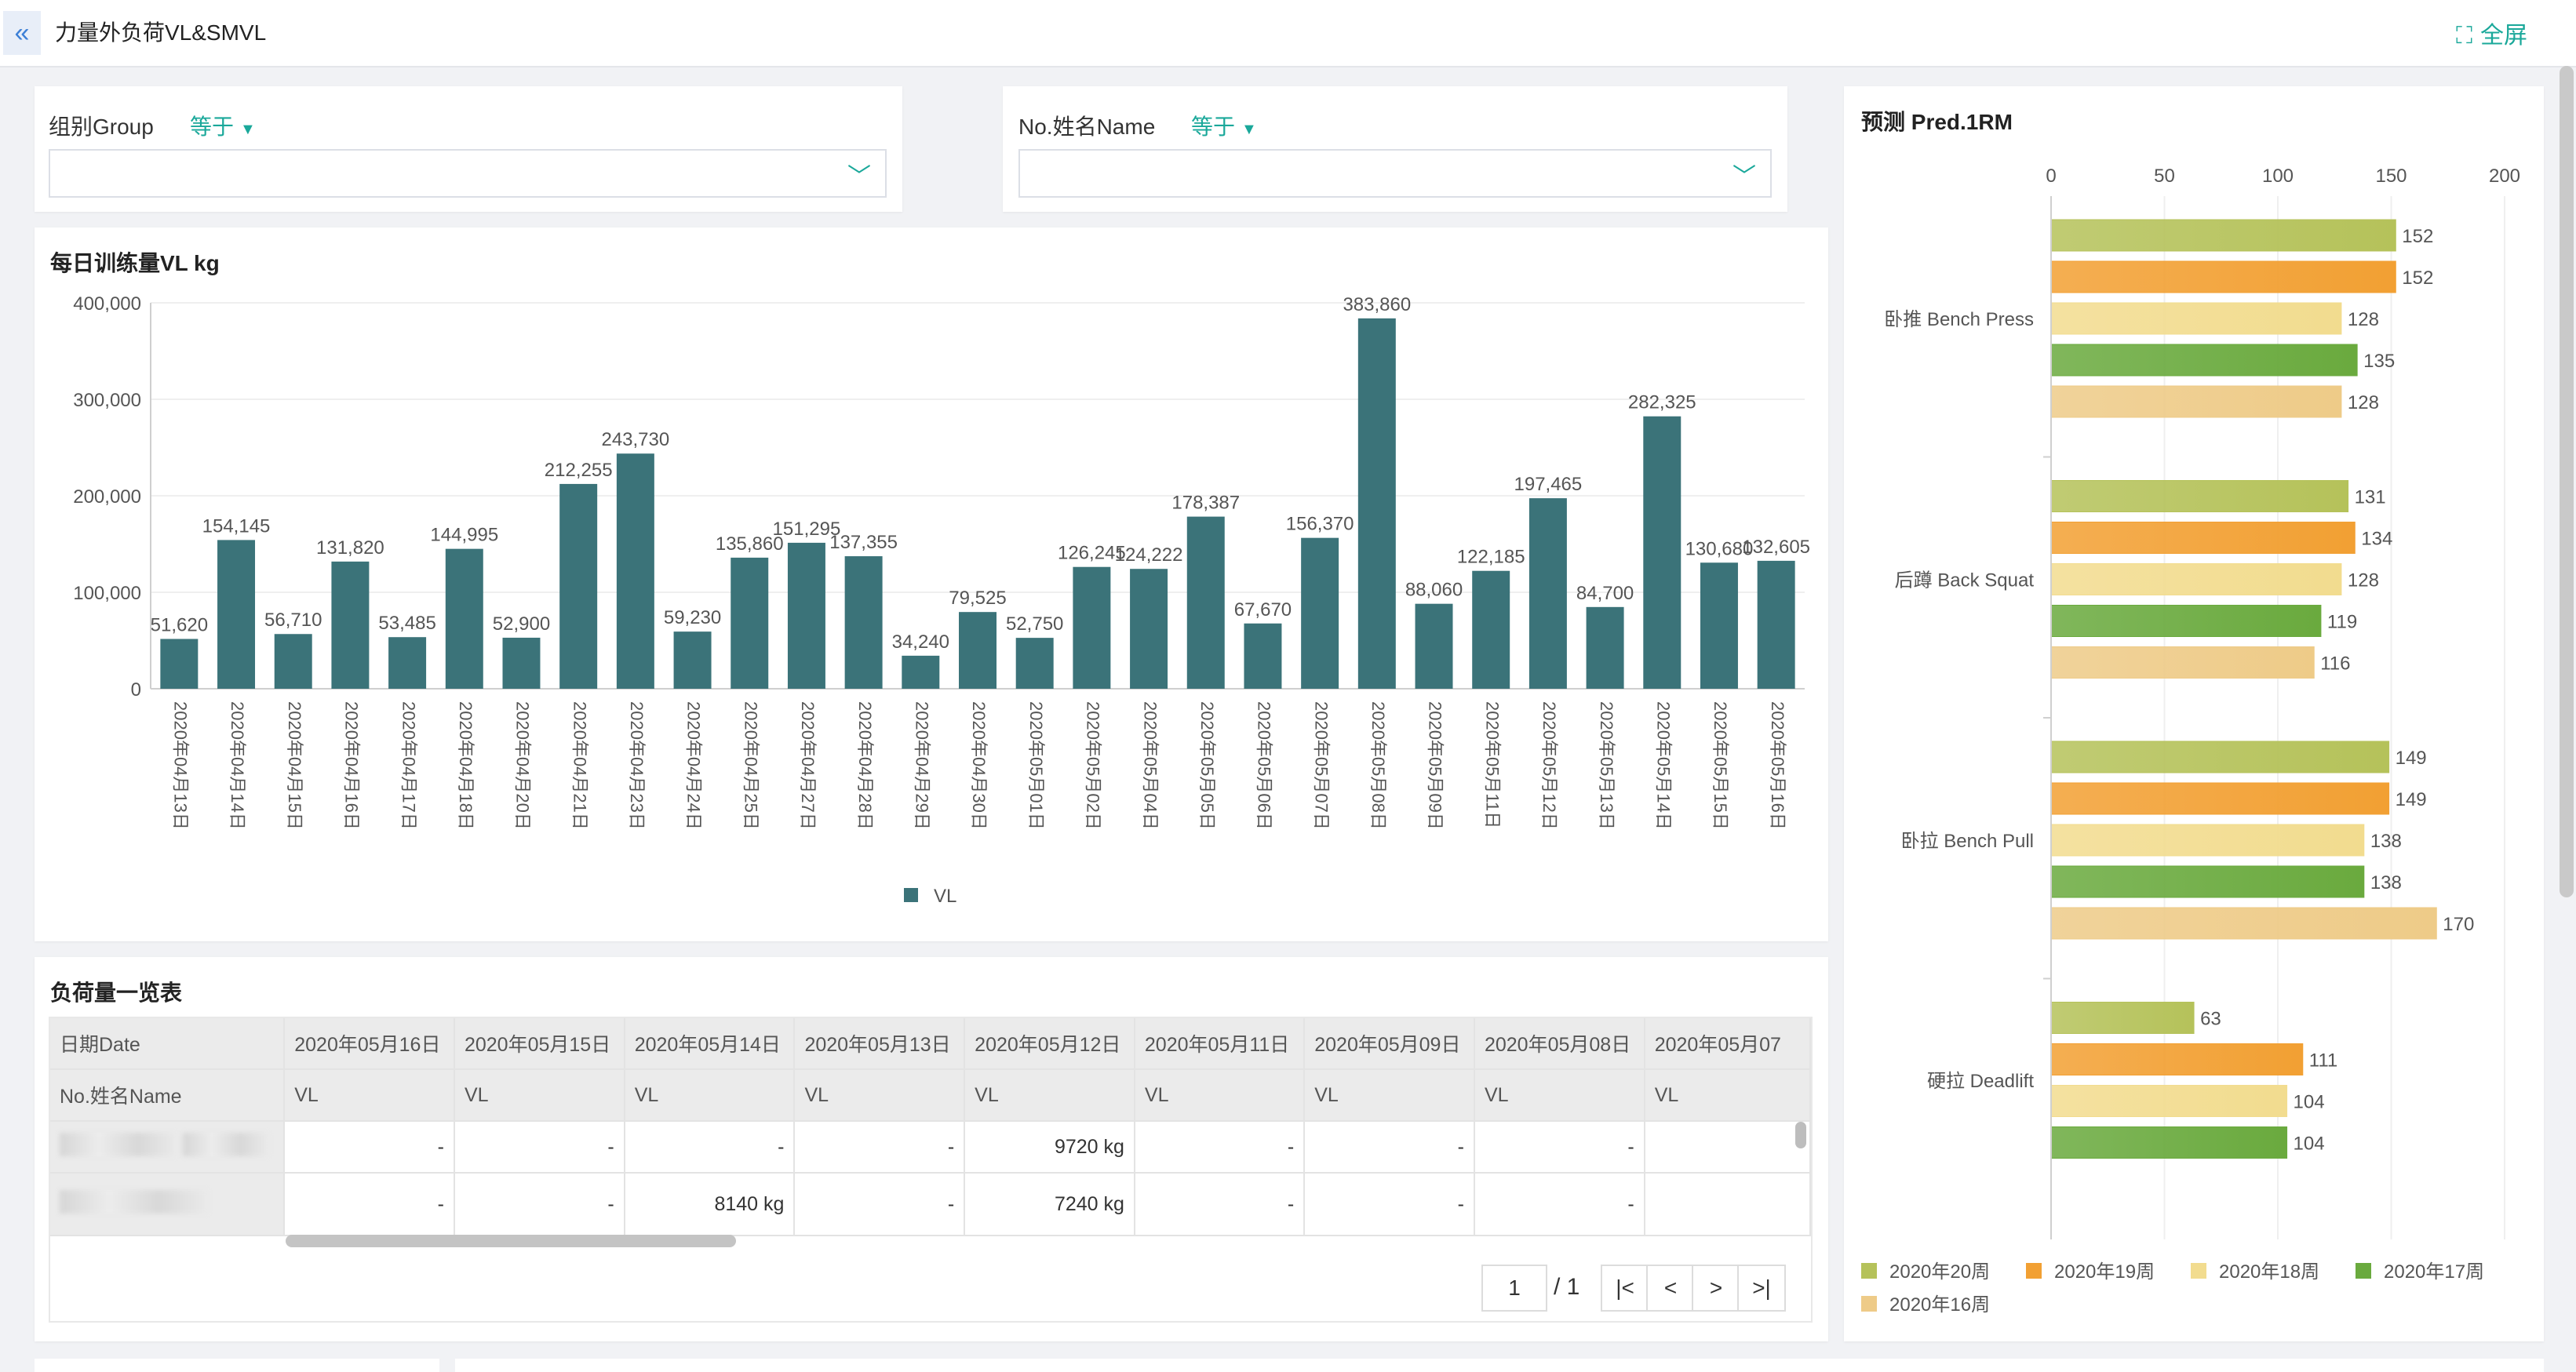 The width and height of the screenshot is (2576, 1372). What do you see at coordinates (22, 33) in the screenshot?
I see `collapse-back-icon: «` at bounding box center [22, 33].